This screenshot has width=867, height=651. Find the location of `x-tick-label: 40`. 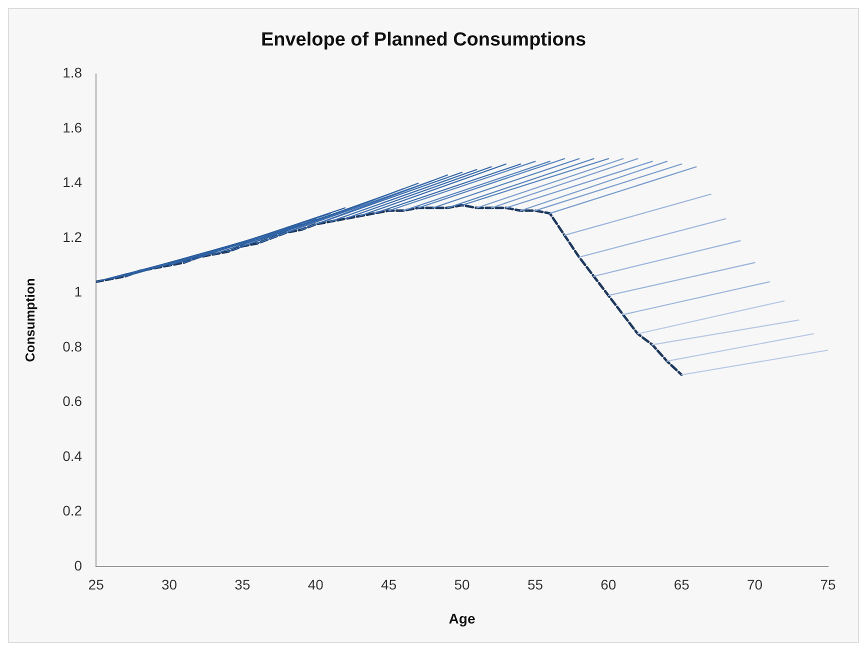

x-tick-label: 40 is located at coordinates (316, 584).